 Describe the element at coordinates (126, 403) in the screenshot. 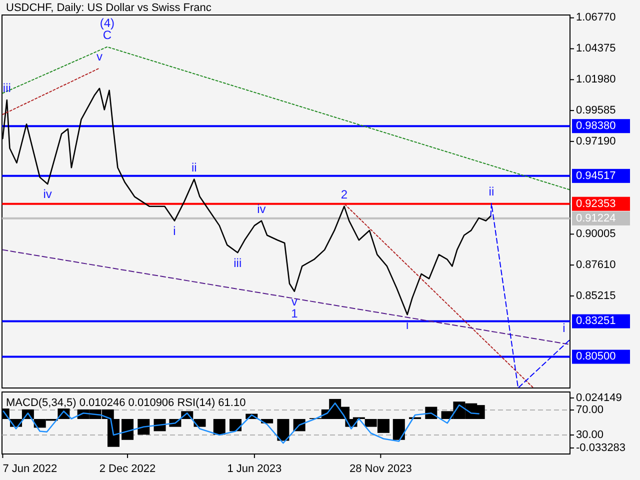

I see `text: MACD(5,34,5) 0.010246 0.010906 RSI(14) 61.10` at that location.